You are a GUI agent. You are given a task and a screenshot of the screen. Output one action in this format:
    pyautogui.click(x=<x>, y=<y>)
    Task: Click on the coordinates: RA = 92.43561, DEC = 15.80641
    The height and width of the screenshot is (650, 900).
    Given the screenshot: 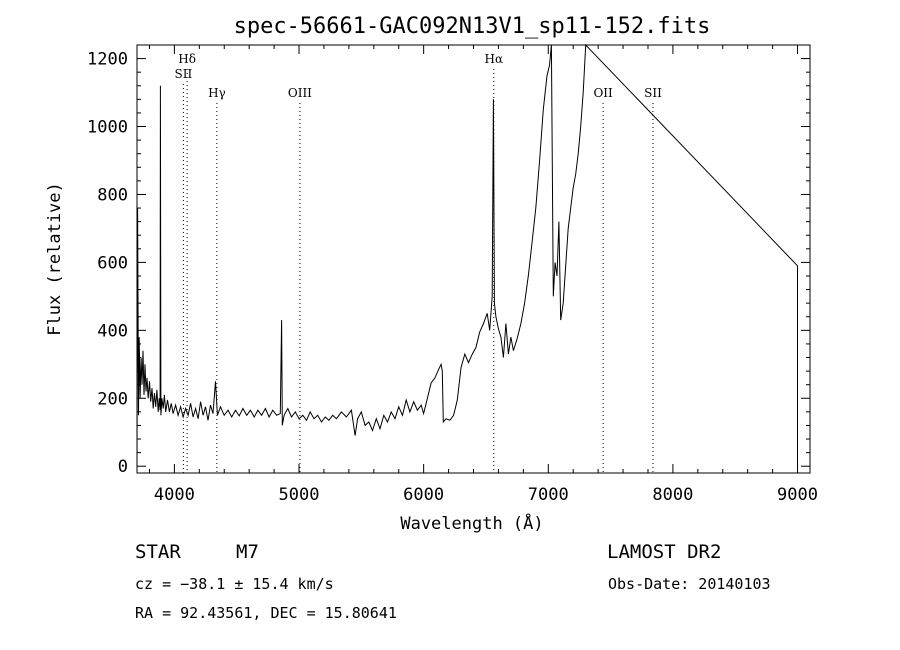 What is the action you would take?
    pyautogui.click(x=266, y=613)
    